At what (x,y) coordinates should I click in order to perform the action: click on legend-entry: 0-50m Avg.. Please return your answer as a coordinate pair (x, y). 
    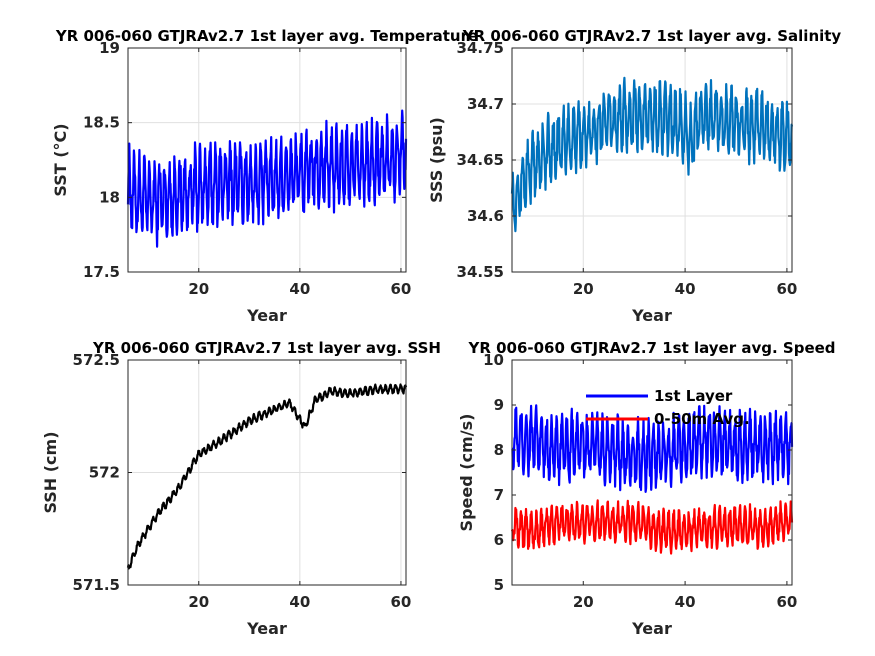
    Looking at the image, I should click on (702, 419).